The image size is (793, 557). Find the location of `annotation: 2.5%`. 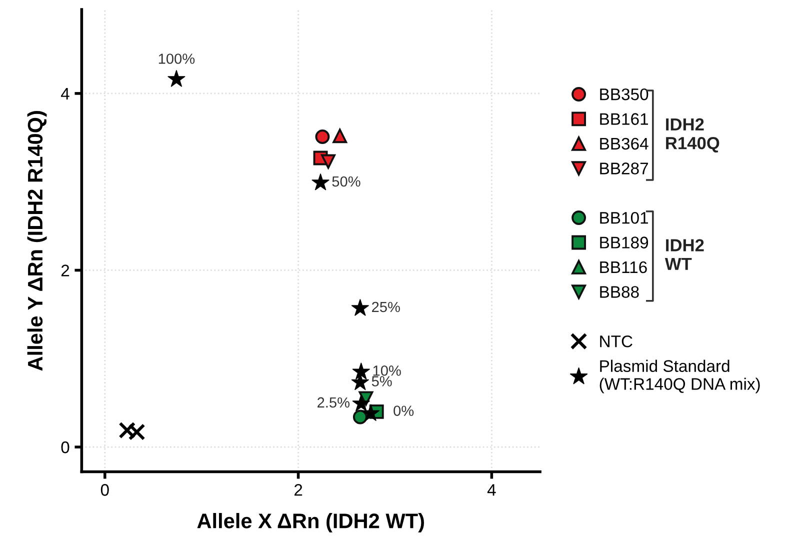

annotation: 2.5% is located at coordinates (334, 402).